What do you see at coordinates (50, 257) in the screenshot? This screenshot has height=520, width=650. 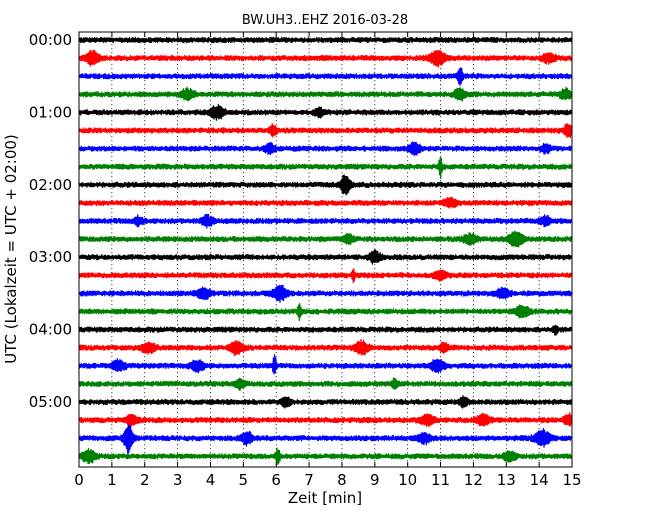 I see `y-tick-label: 03:00` at bounding box center [50, 257].